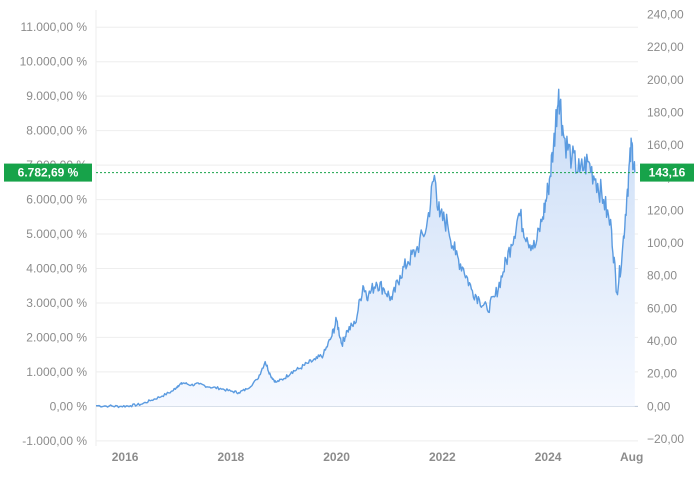 The width and height of the screenshot is (699, 478). Describe the element at coordinates (56, 96) in the screenshot. I see `left-tick-label: 9.000,00 %` at that location.